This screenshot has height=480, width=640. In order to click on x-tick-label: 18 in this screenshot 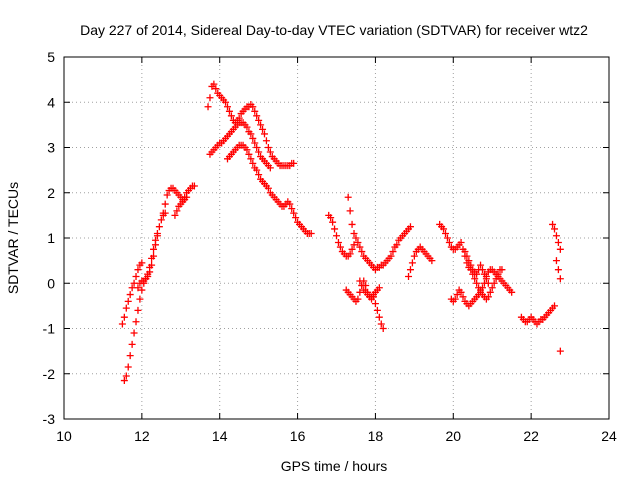, I will do `click(376, 436)`.